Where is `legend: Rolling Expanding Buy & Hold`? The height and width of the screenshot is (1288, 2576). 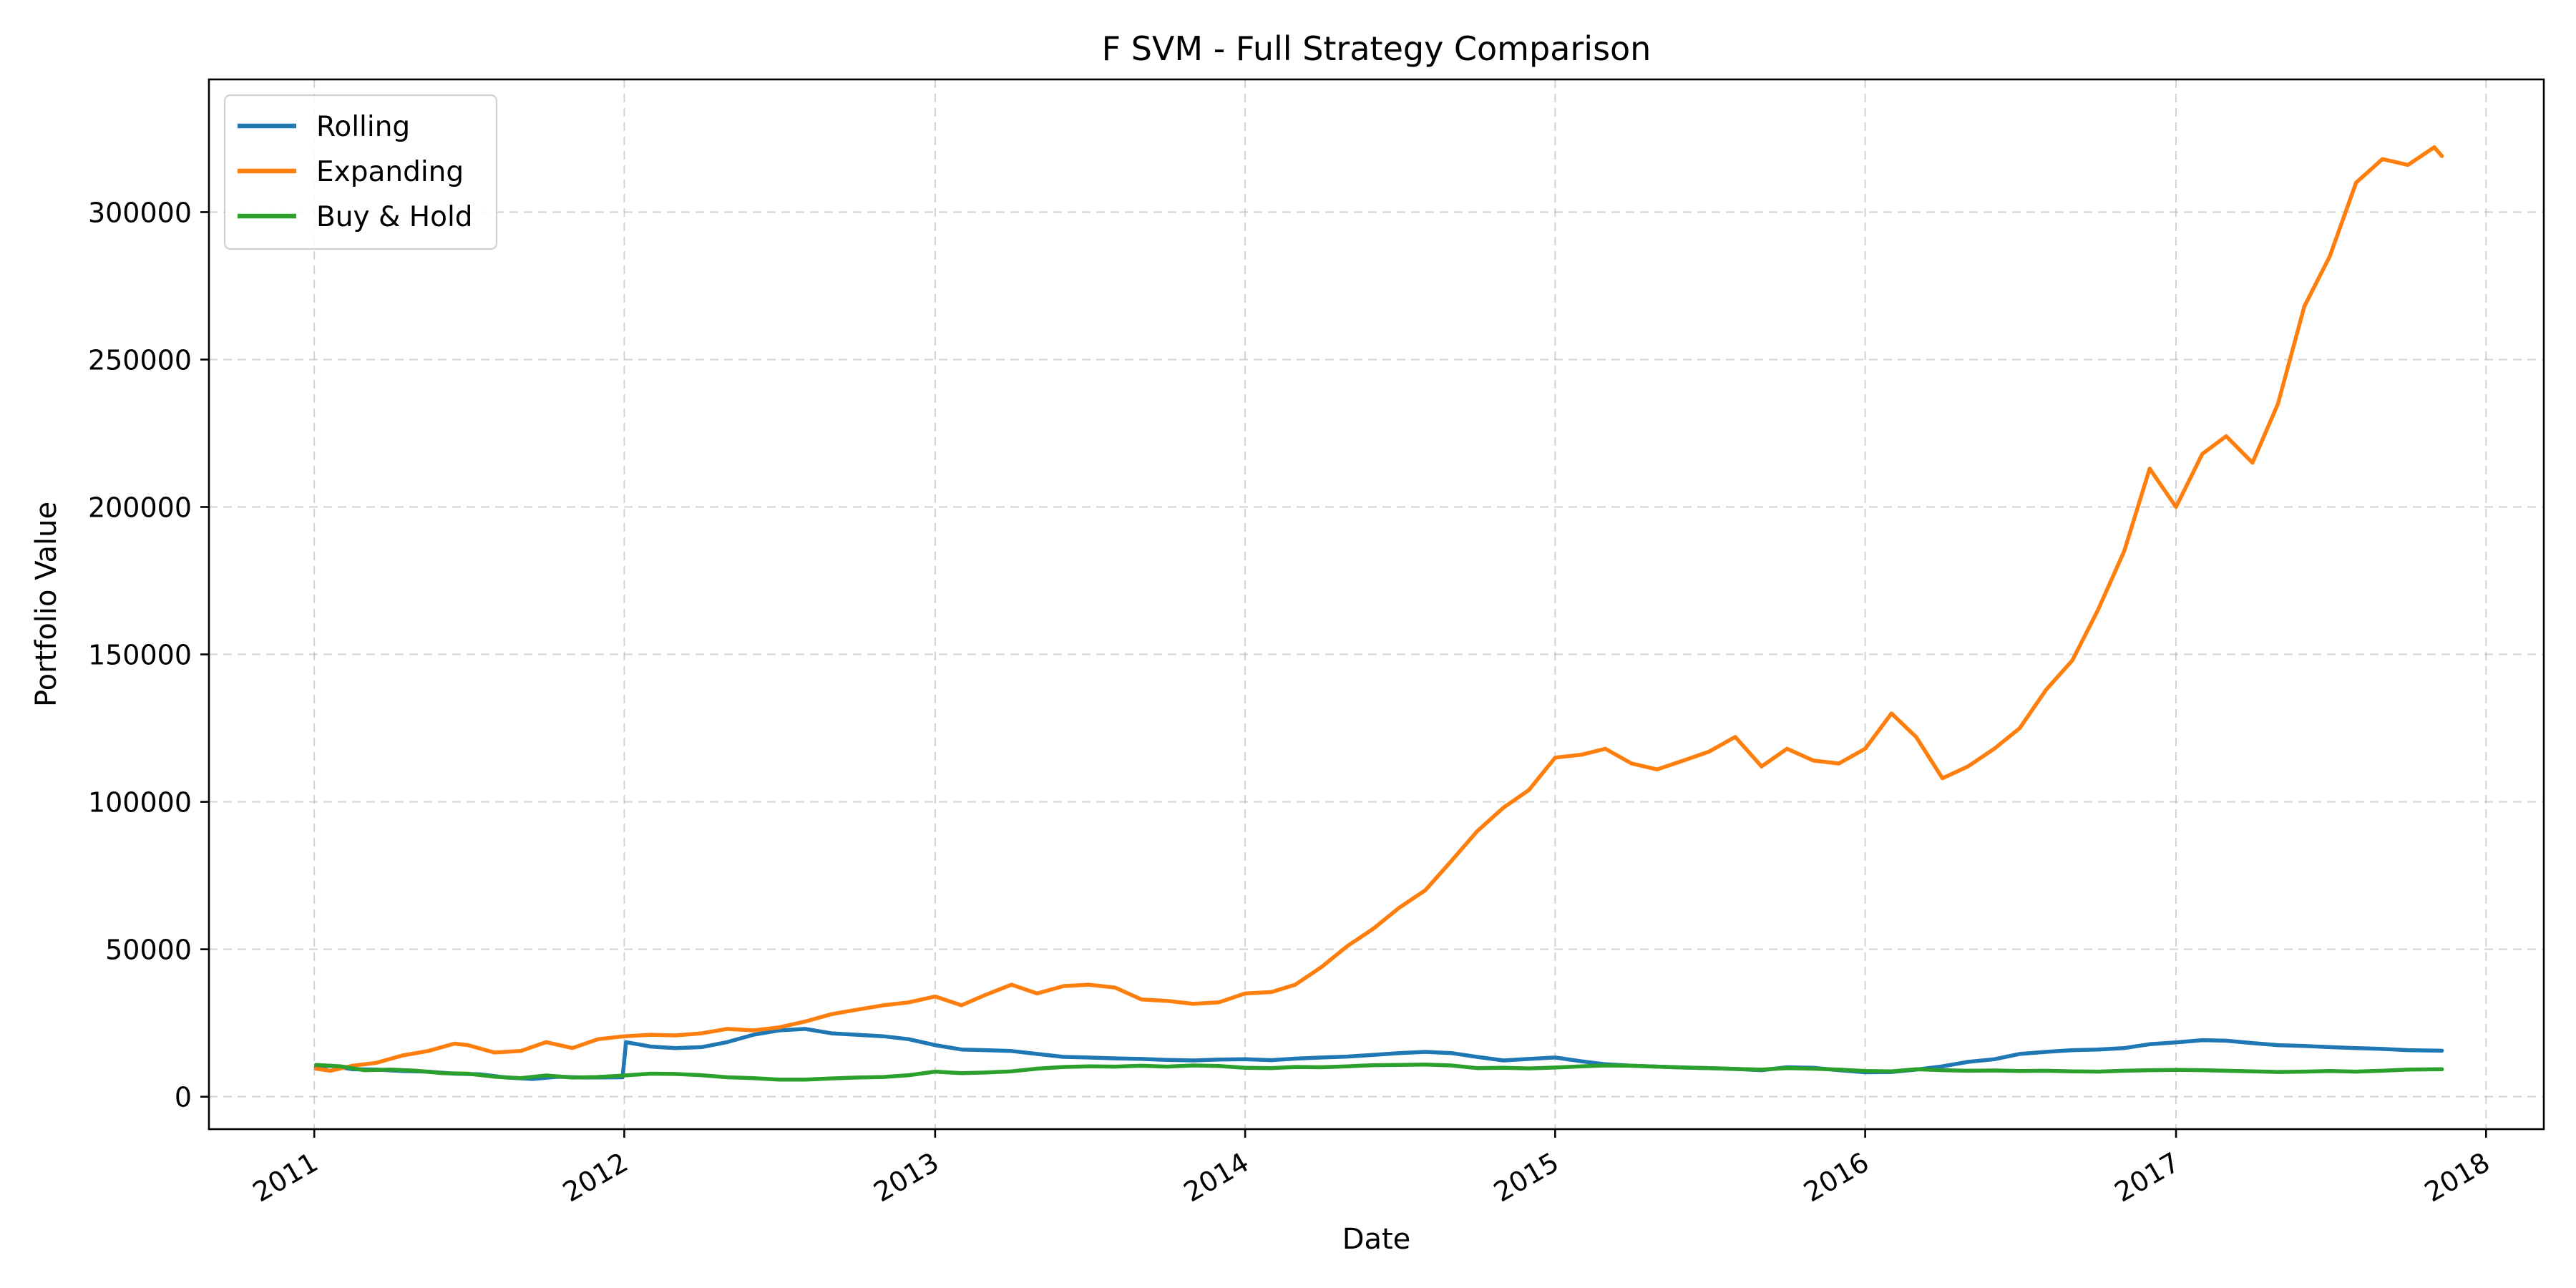
legend: Rolling Expanding Buy & Hold is located at coordinates (360, 172).